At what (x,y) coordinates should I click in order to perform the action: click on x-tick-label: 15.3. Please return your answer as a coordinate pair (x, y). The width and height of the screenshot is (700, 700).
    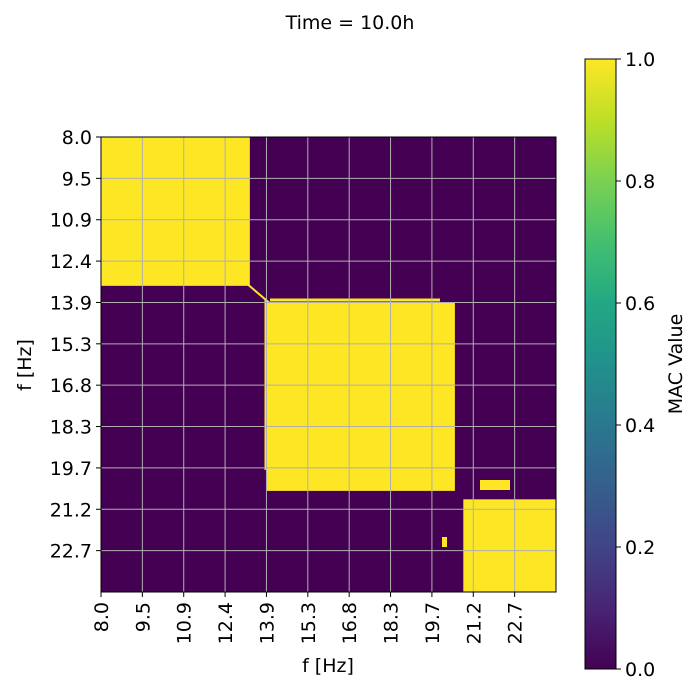
    Looking at the image, I should click on (309, 623).